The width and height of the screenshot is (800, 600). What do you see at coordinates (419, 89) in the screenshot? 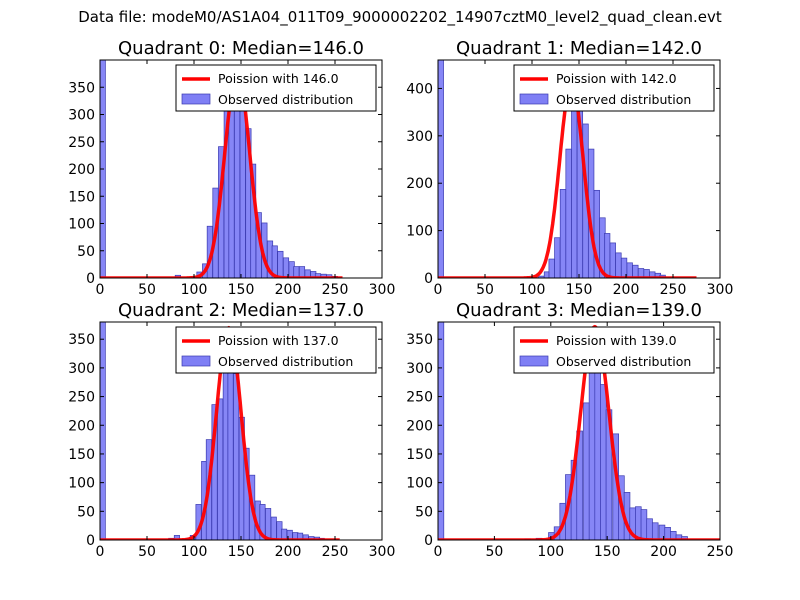
I see `y-tick-label: 400` at bounding box center [419, 89].